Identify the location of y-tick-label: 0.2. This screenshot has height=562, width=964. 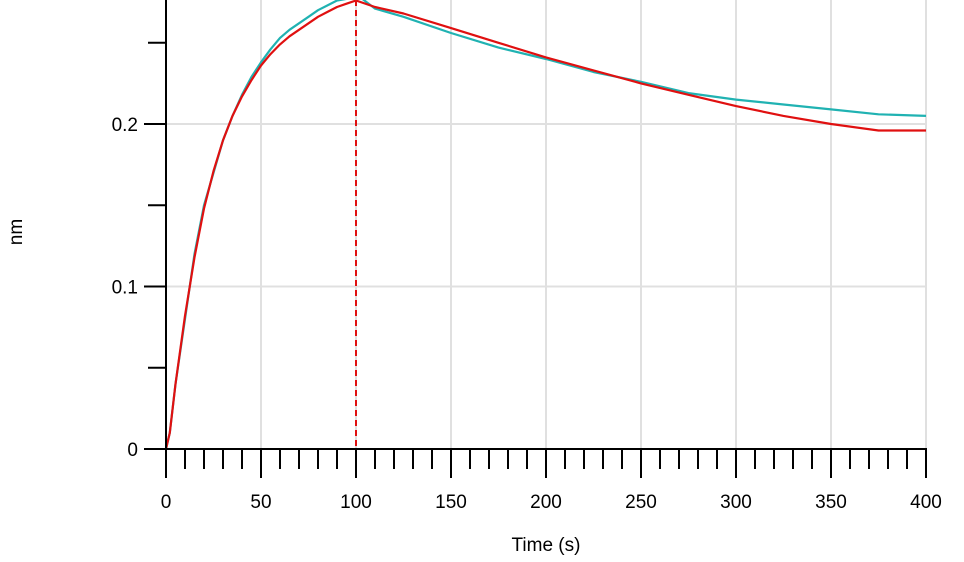
(125, 125).